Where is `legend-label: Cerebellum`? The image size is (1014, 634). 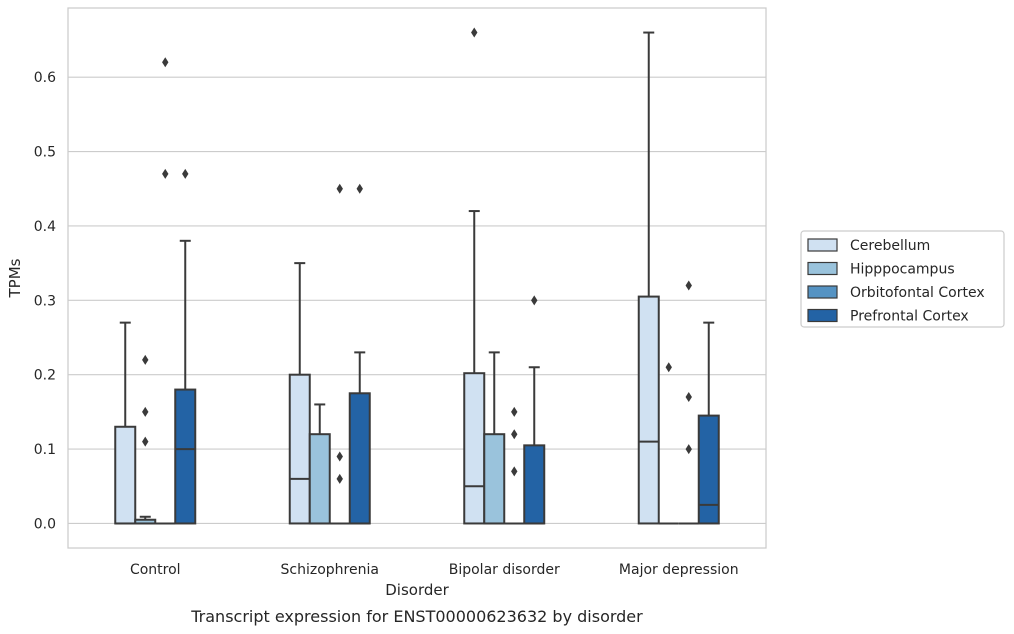 legend-label: Cerebellum is located at coordinates (890, 246).